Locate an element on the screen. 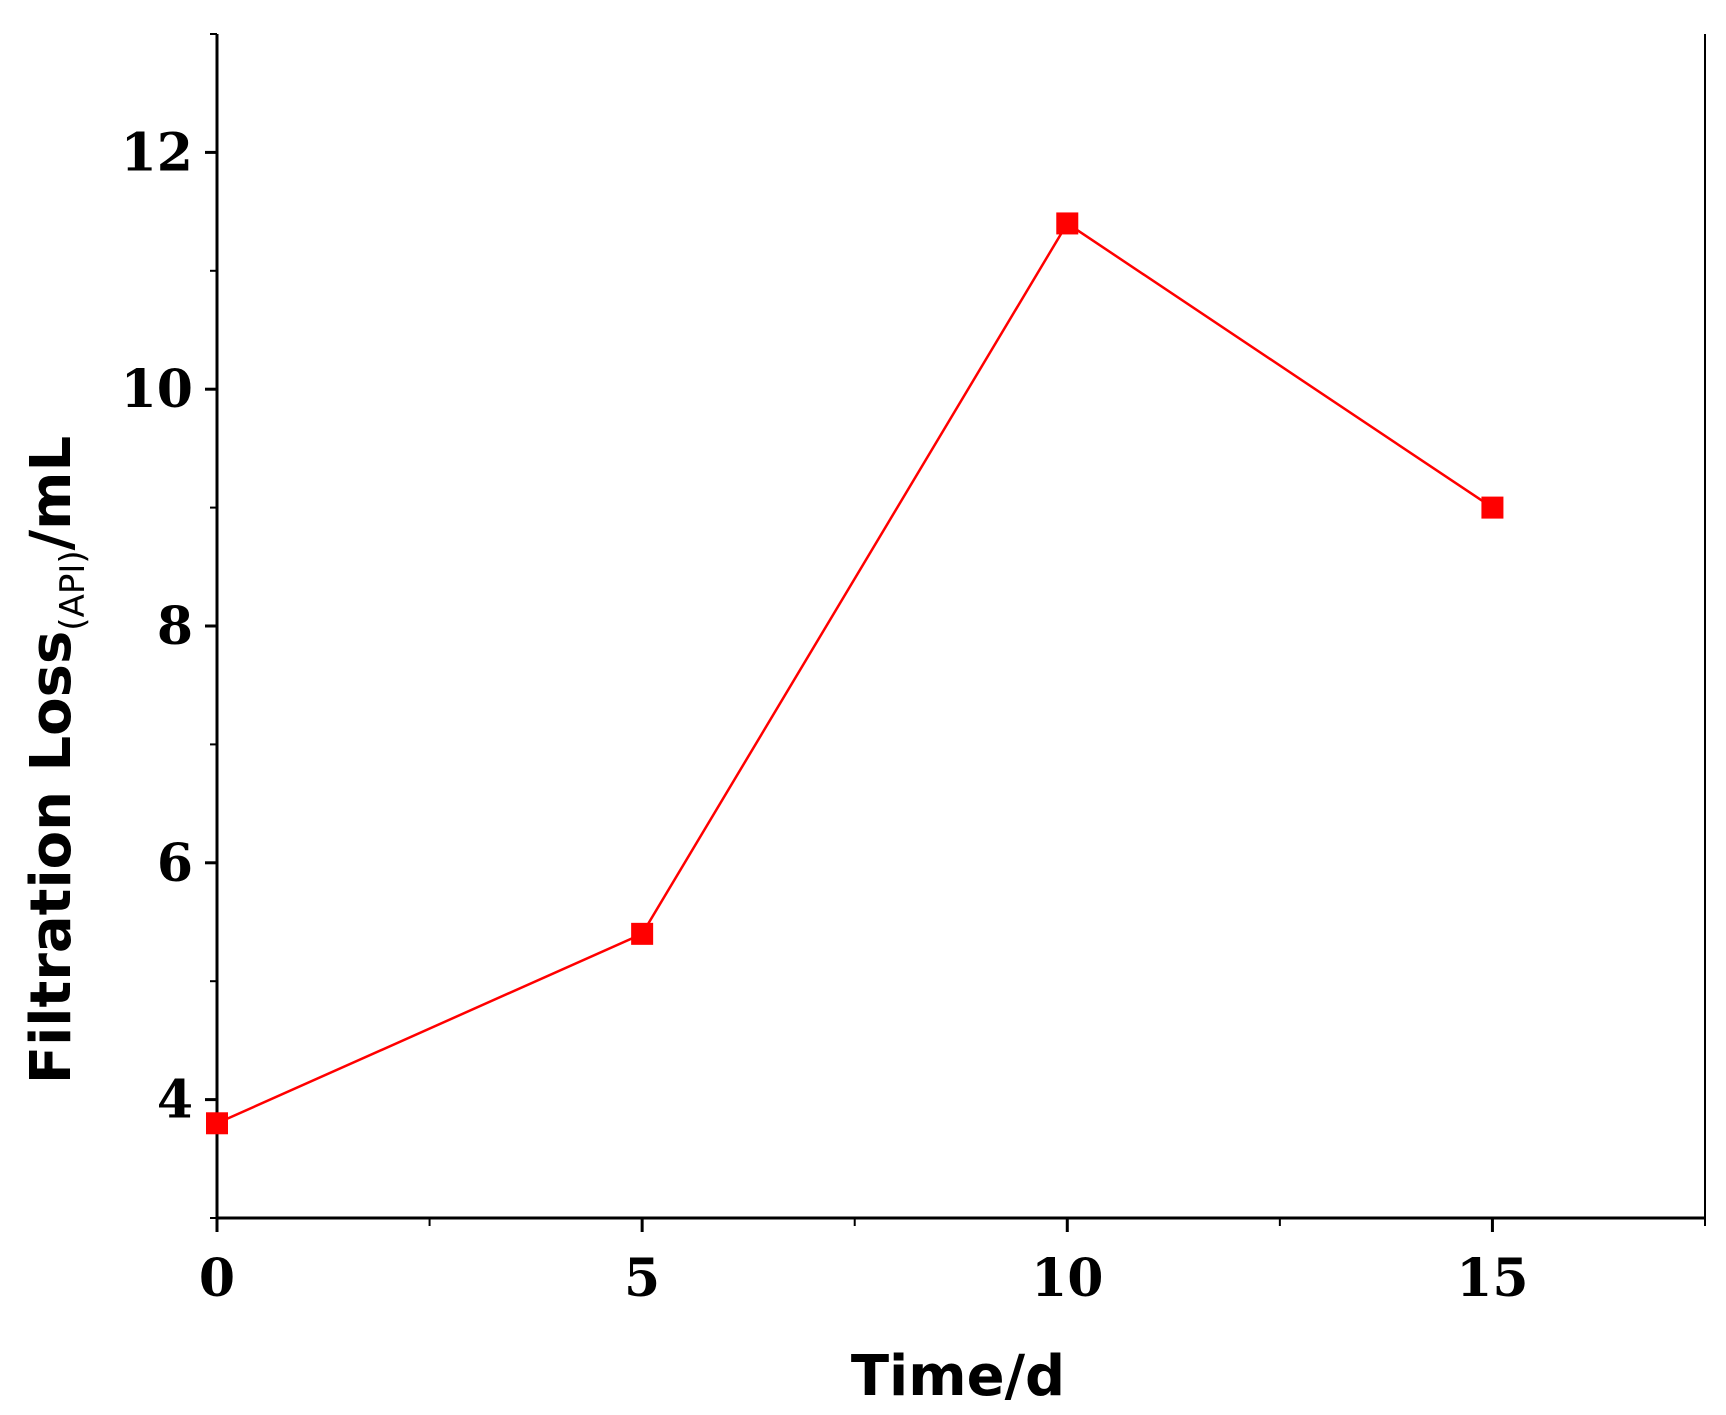 The height and width of the screenshot is (1415, 1726). y-axis-title-unit: /mL is located at coordinates (51, 493).